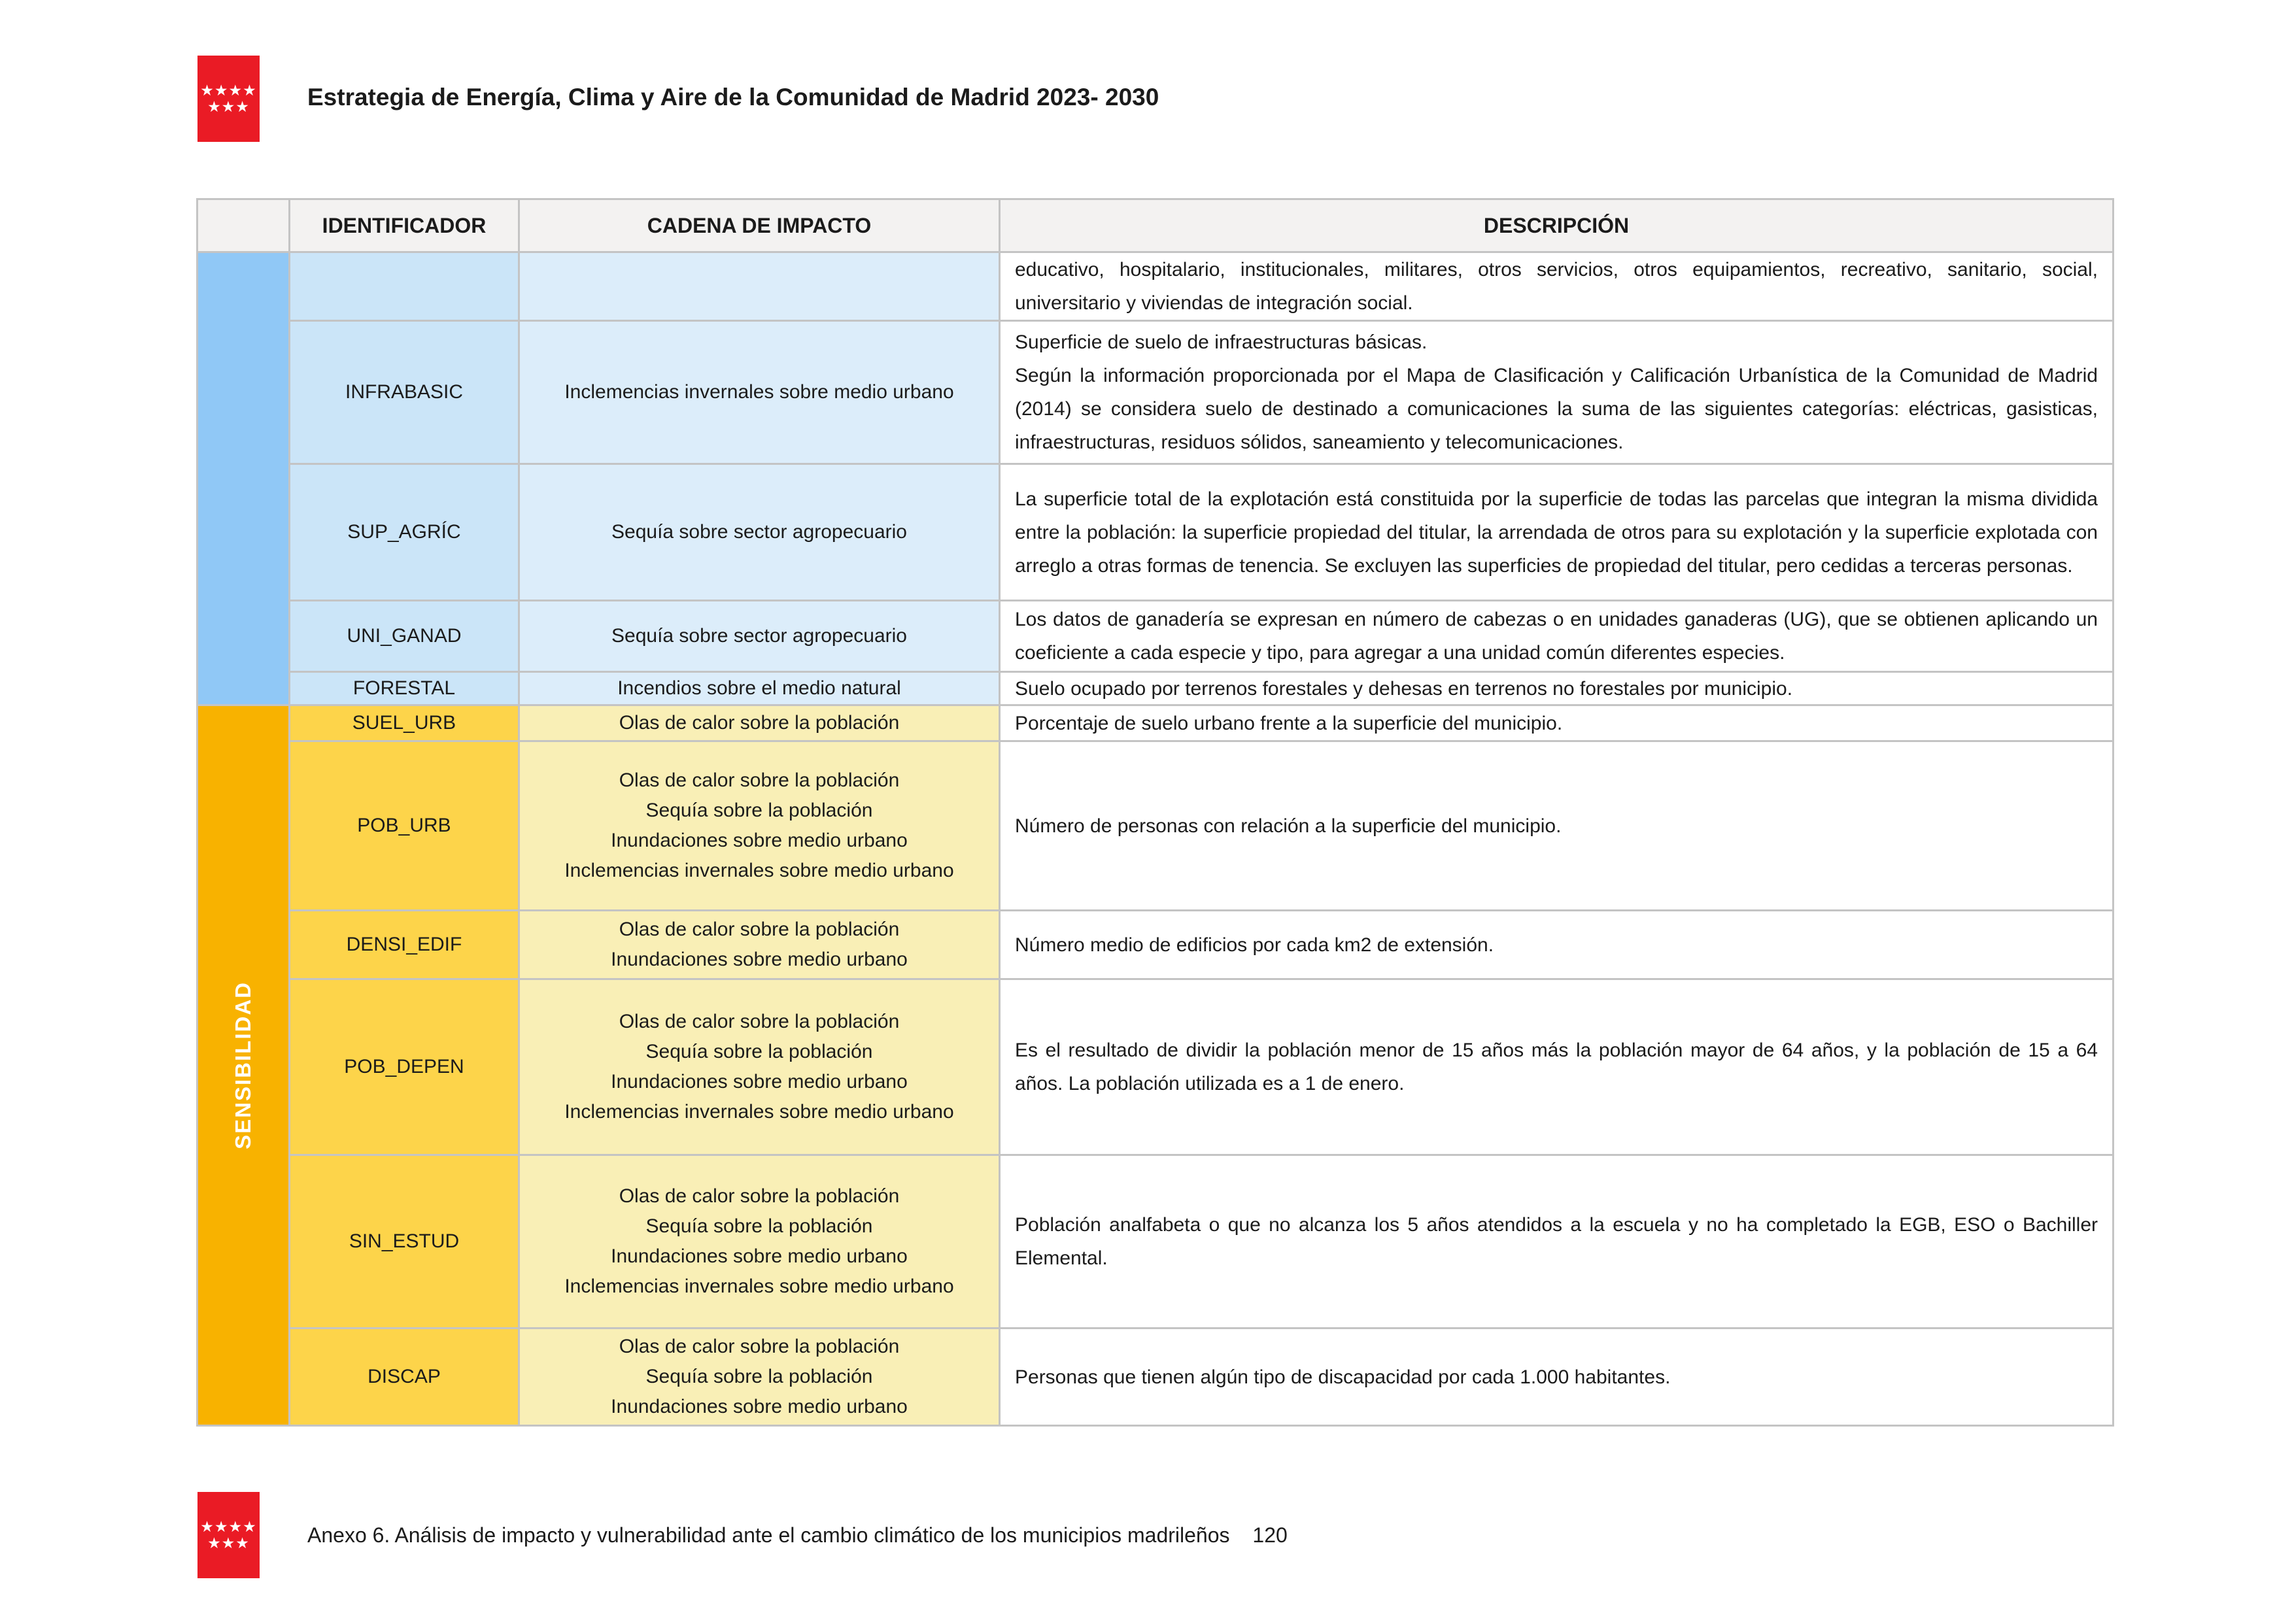  What do you see at coordinates (404, 688) in the screenshot?
I see `identifier-cell: FORESTAL` at bounding box center [404, 688].